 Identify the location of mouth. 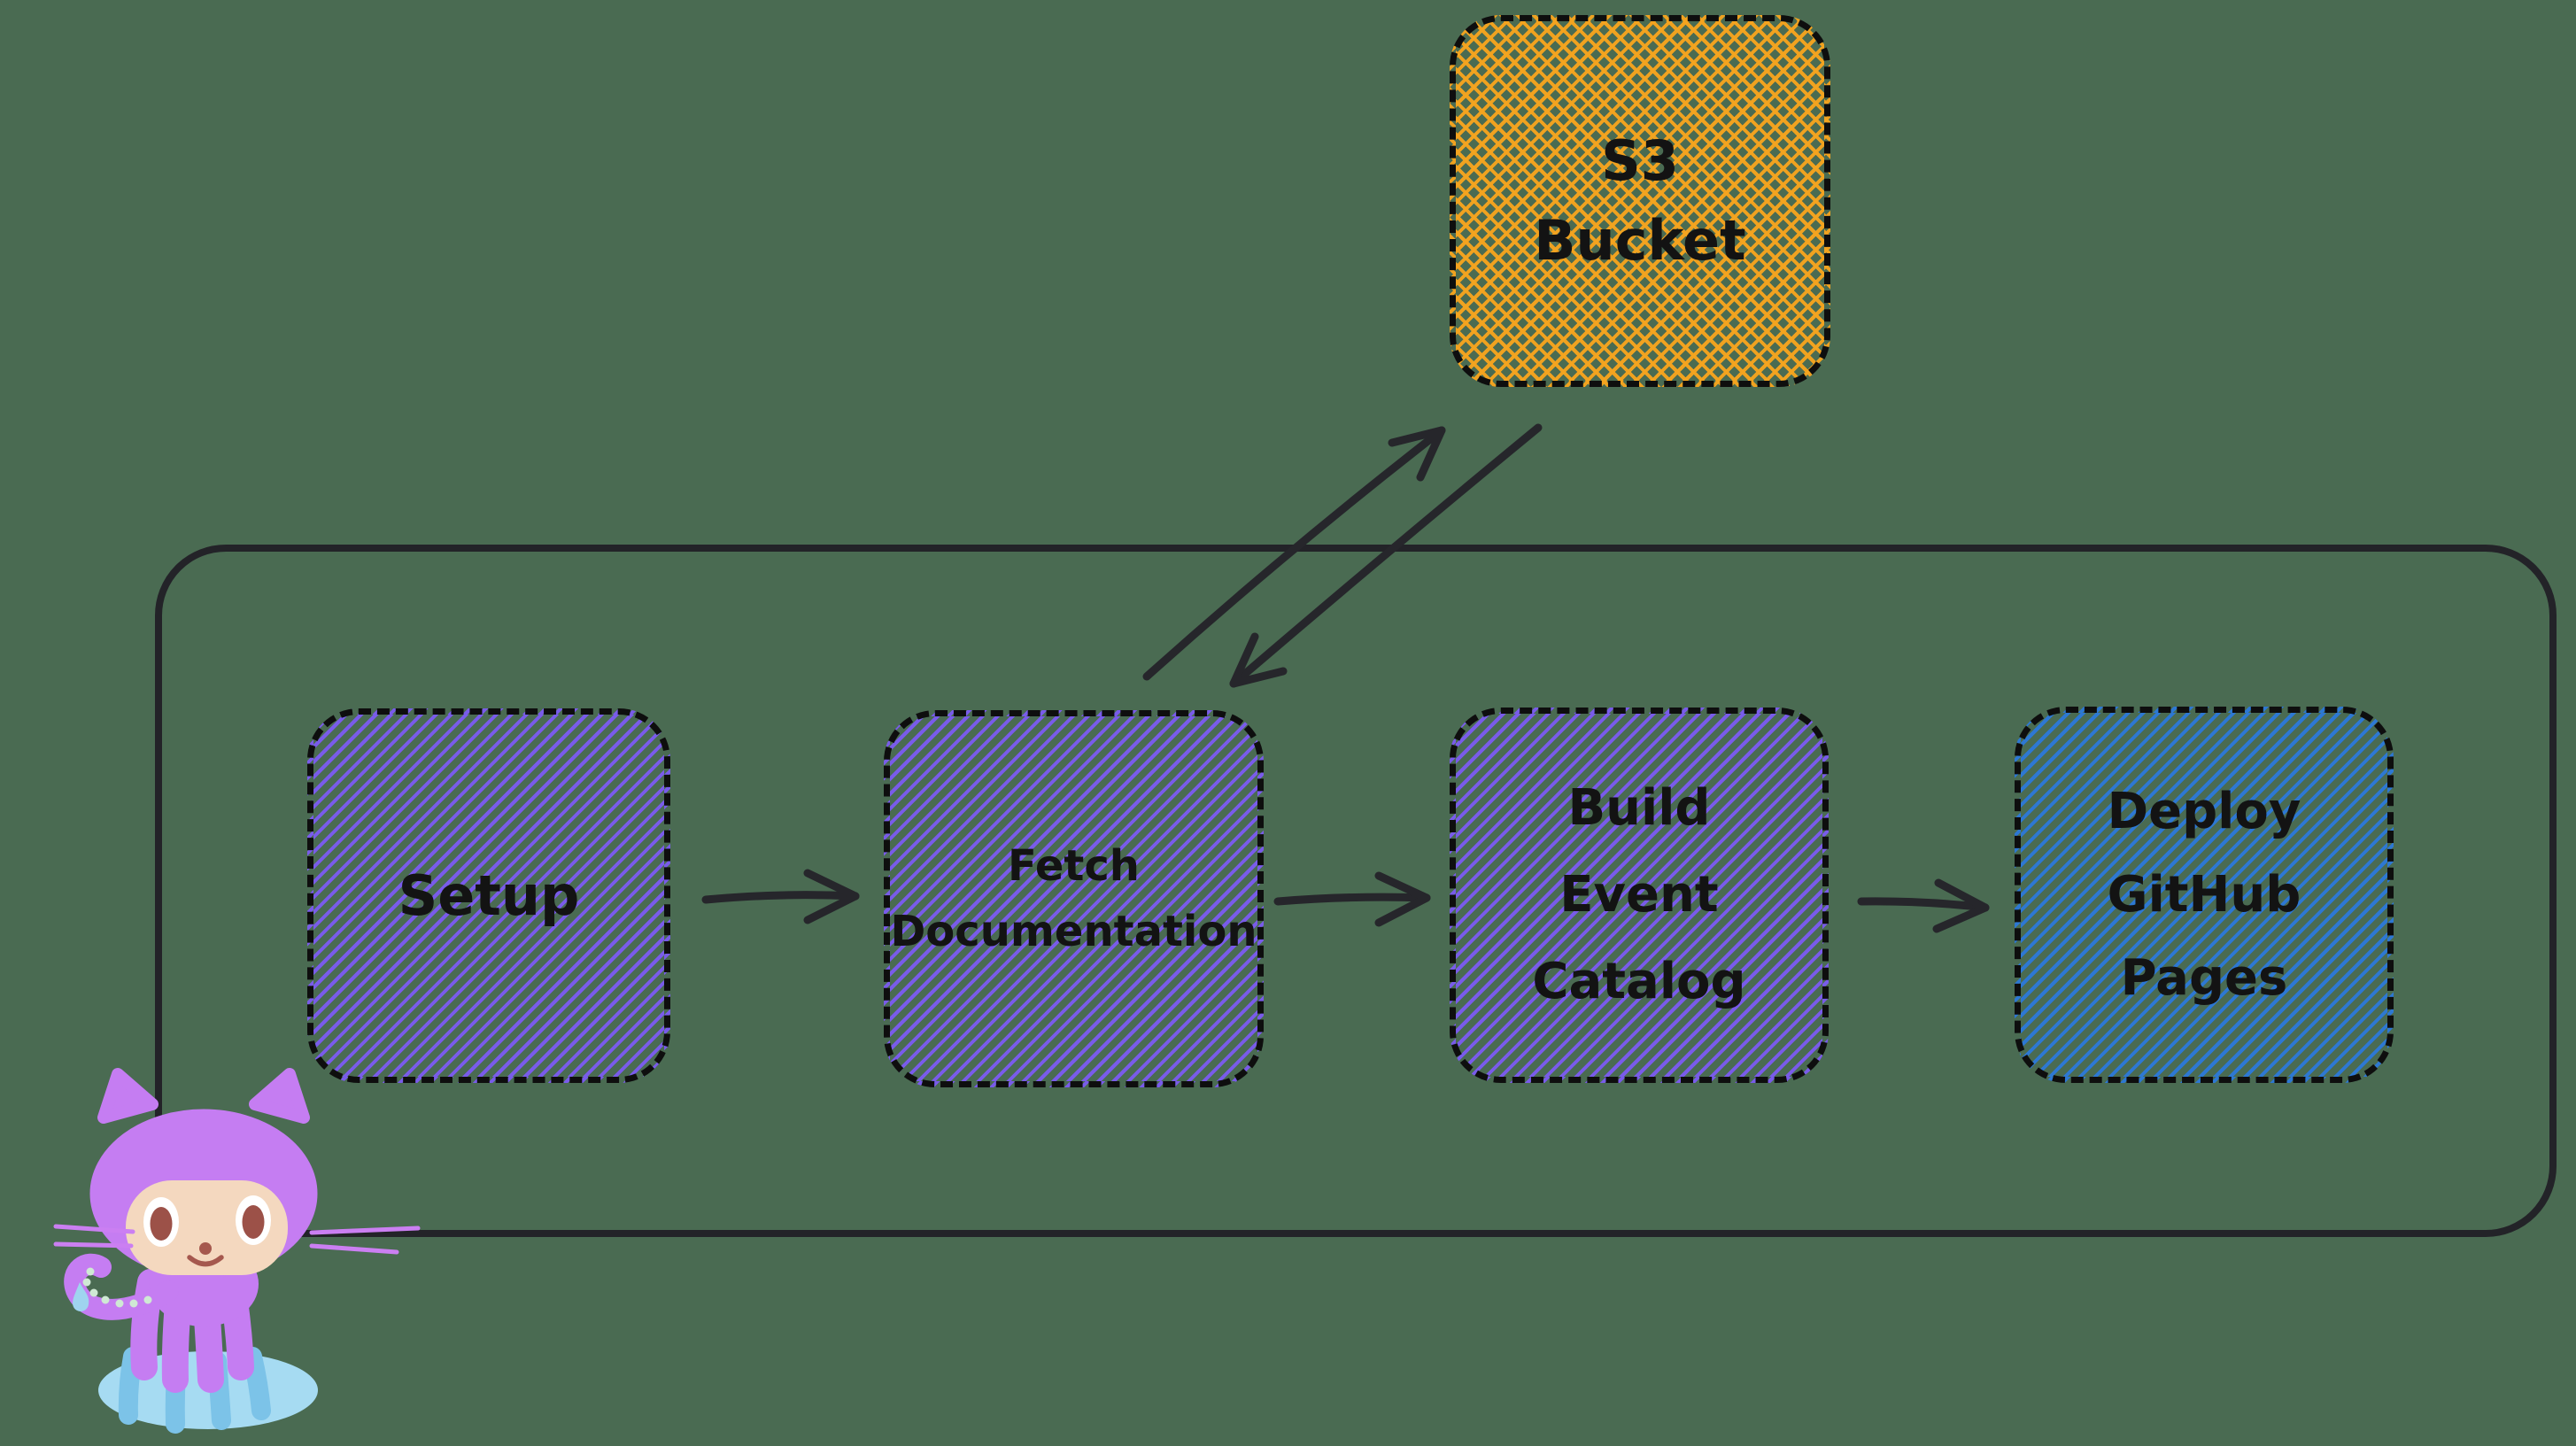
(205, 1261).